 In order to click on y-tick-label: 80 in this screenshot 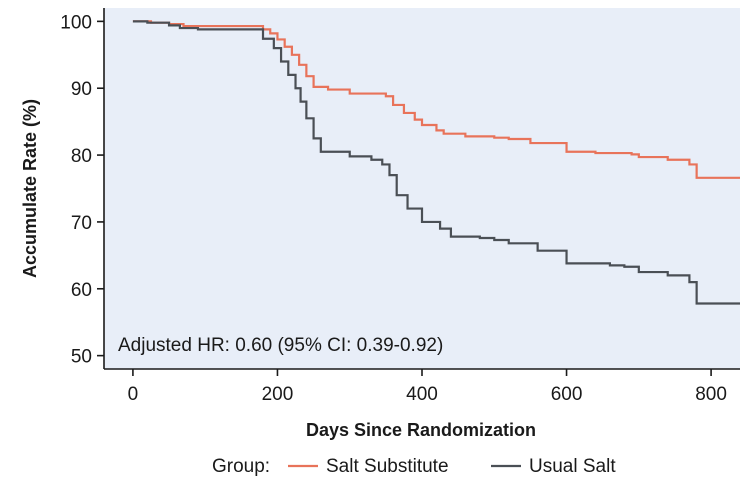, I will do `click(81, 156)`.